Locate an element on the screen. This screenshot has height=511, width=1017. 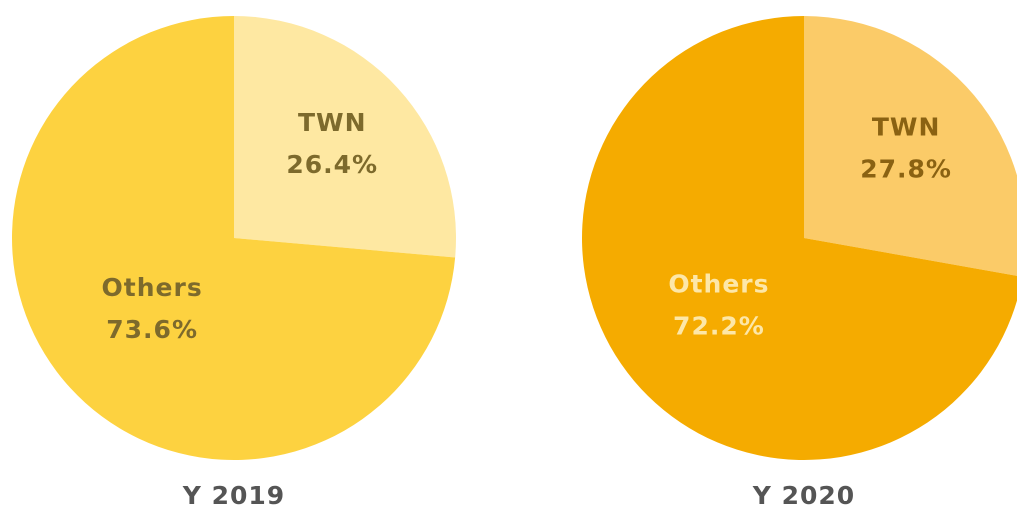
slice-value: 27.8% is located at coordinates (906, 168).